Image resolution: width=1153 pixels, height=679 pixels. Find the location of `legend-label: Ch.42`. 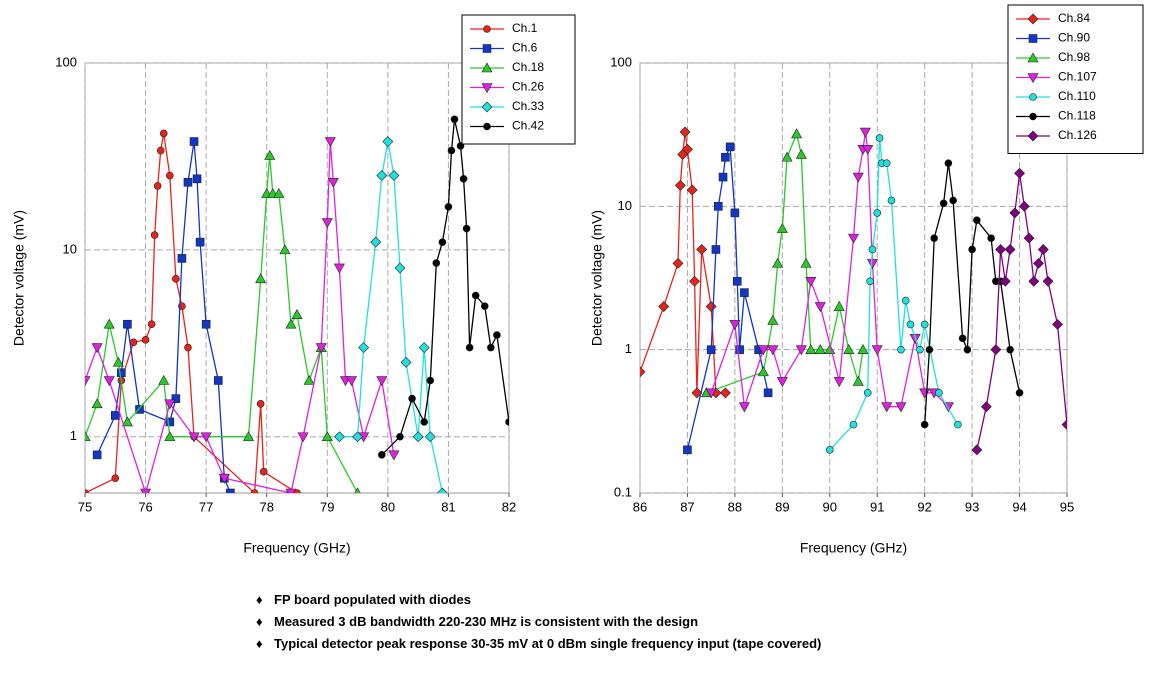

legend-label: Ch.42 is located at coordinates (528, 126).